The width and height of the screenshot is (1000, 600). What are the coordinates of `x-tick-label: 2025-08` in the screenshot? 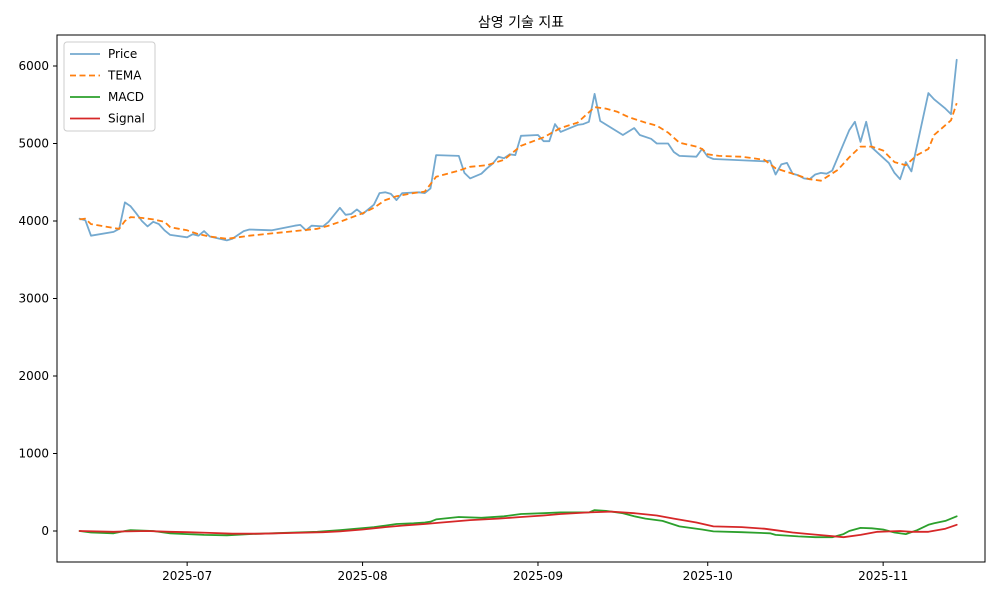 It's located at (362, 576).